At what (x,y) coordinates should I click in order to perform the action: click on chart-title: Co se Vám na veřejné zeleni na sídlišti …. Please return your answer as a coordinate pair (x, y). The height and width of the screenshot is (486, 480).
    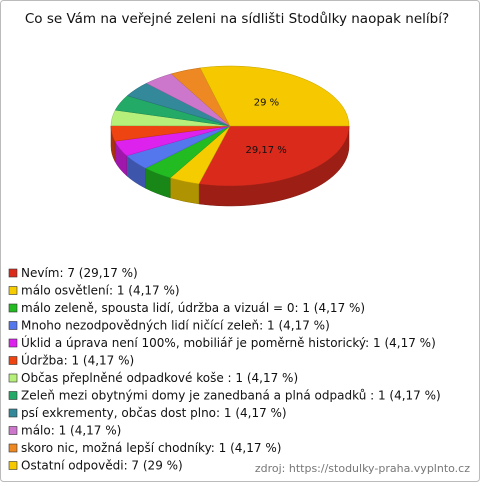
    Looking at the image, I should click on (237, 19).